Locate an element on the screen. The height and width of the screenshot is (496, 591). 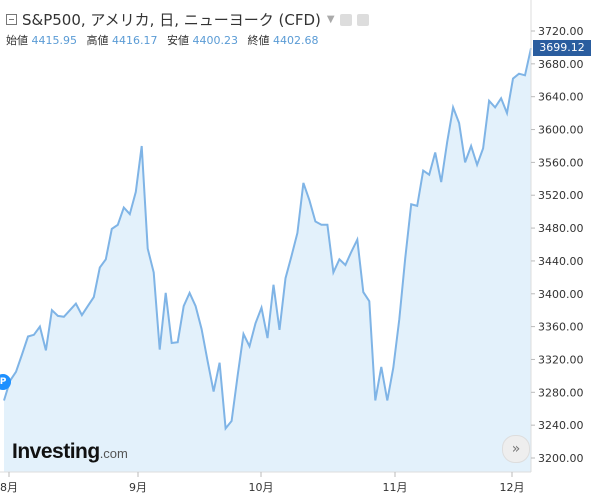
pivot-marker-icon: P is located at coordinates (5, 382).